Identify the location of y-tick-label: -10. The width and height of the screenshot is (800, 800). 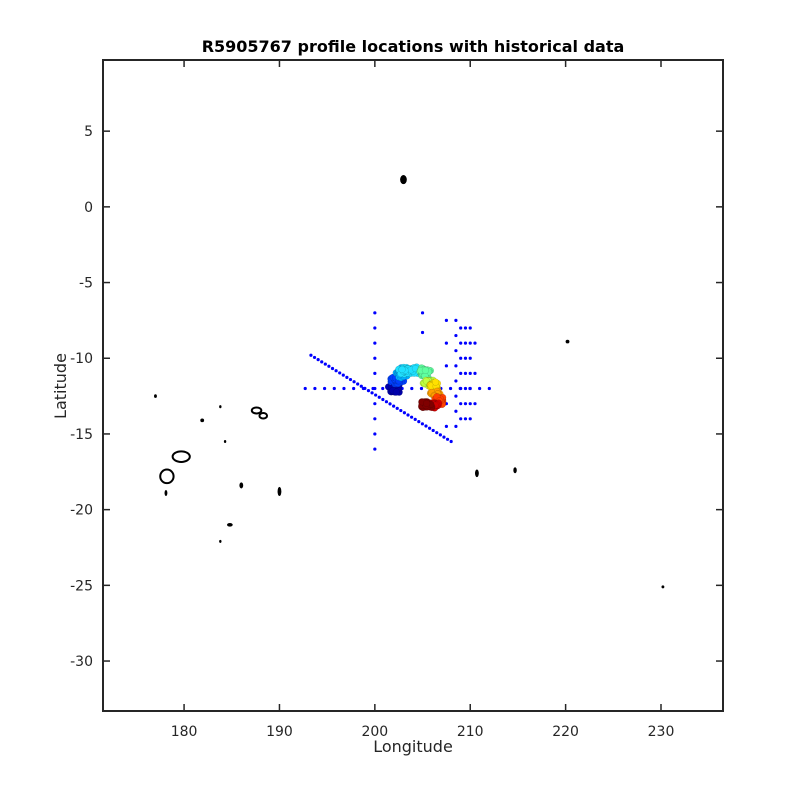
(81, 359).